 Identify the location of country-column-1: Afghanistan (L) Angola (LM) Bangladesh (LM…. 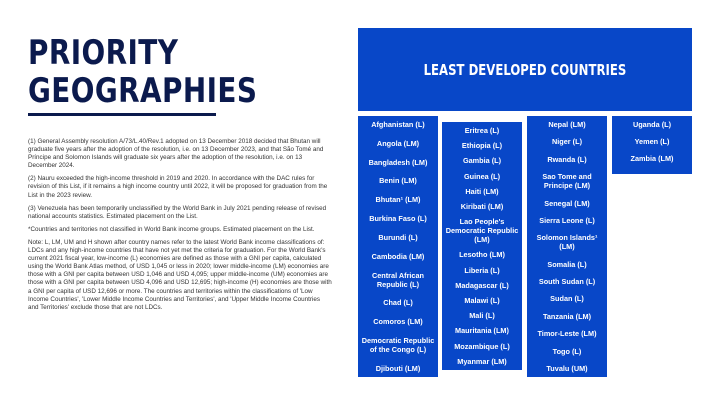
(398, 246).